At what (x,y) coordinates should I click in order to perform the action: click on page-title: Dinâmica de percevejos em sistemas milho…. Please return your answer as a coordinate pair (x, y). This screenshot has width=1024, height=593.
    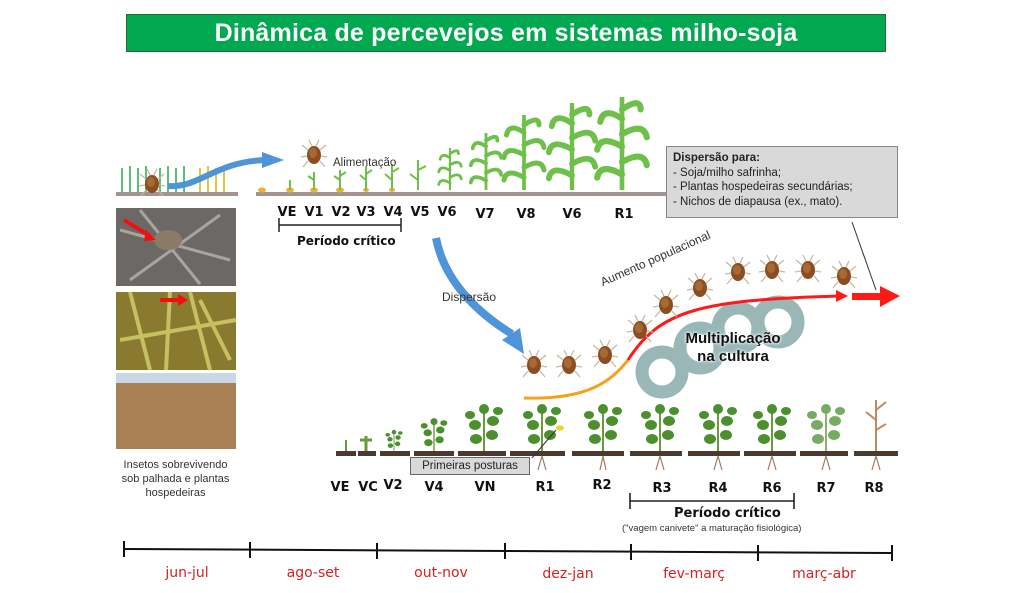
    Looking at the image, I should click on (506, 33).